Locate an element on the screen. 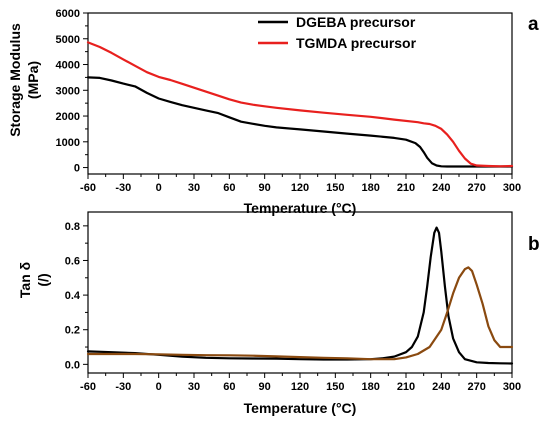 The image size is (550, 428). y-tick-label-b: 0.0 is located at coordinates (72, 365).